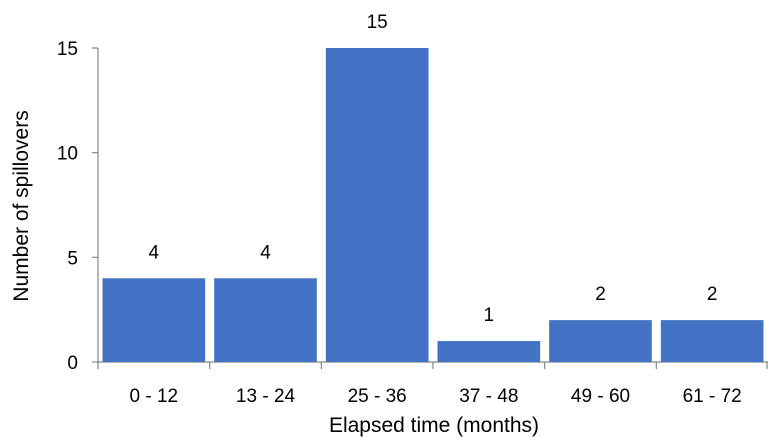 The height and width of the screenshot is (437, 768). What do you see at coordinates (434, 425) in the screenshot?
I see `x-axis-title: Elapsed time (months)` at bounding box center [434, 425].